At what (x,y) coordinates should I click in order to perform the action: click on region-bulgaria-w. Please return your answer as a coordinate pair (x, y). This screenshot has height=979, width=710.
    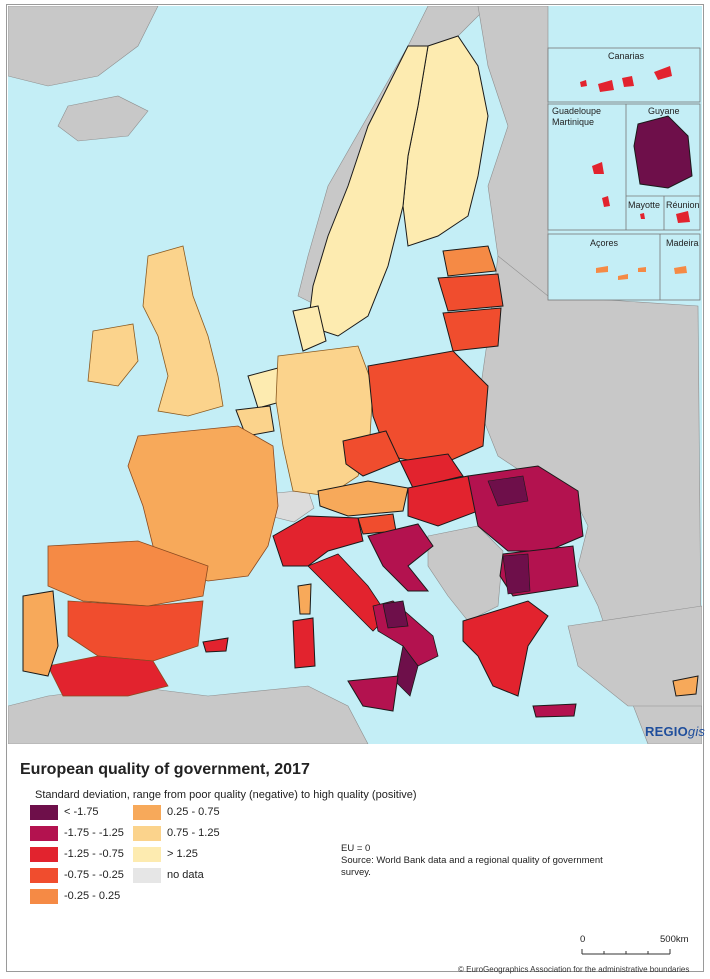
    Looking at the image, I should click on (516, 574).